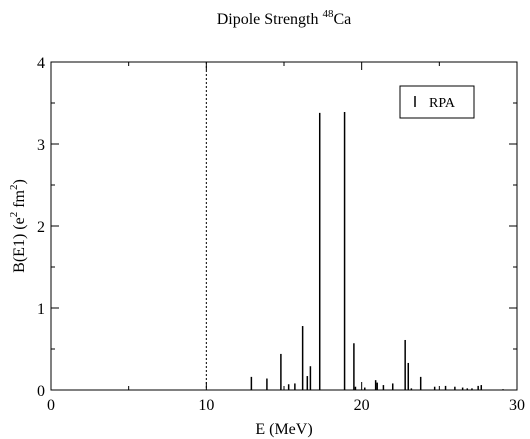 This screenshot has height=439, width=530. What do you see at coordinates (362, 405) in the screenshot?
I see `x-tick-label: 20` at bounding box center [362, 405].